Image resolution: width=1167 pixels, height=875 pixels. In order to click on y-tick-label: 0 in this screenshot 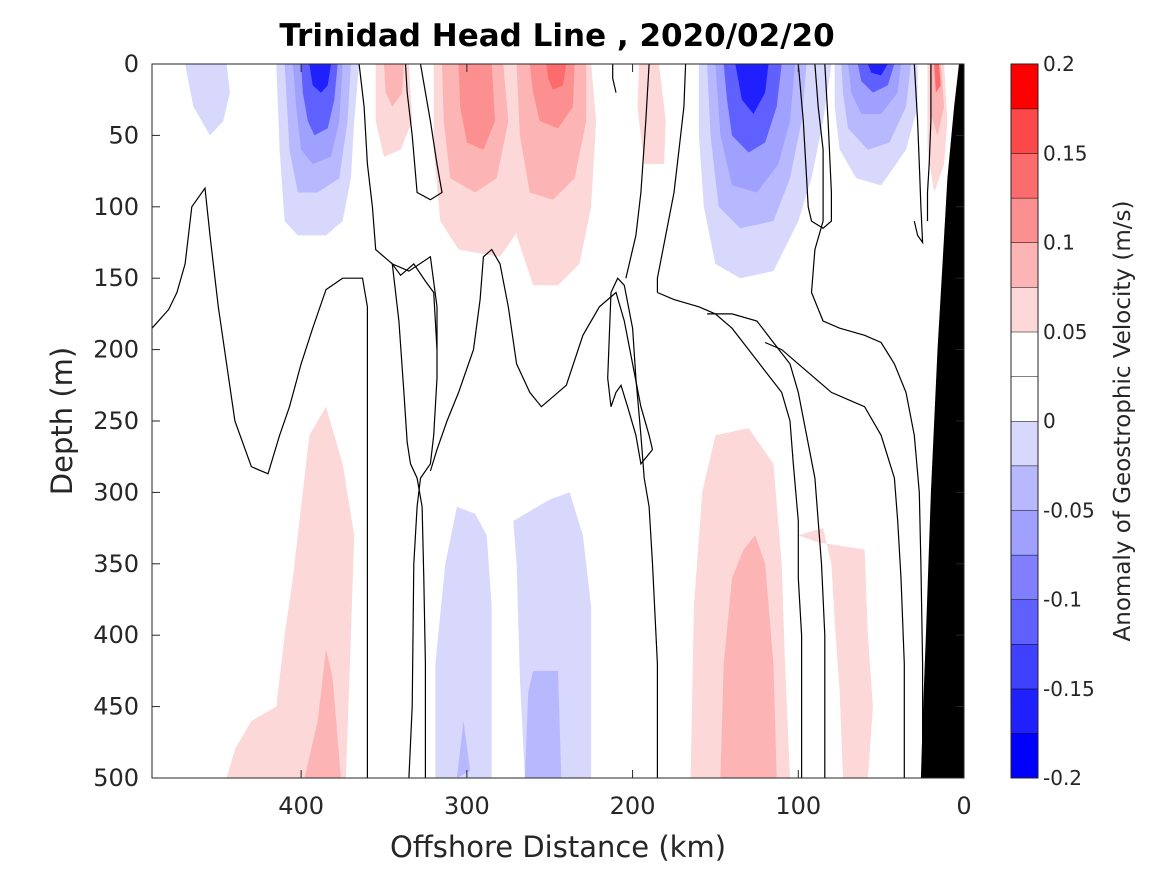, I will do `click(131, 64)`.